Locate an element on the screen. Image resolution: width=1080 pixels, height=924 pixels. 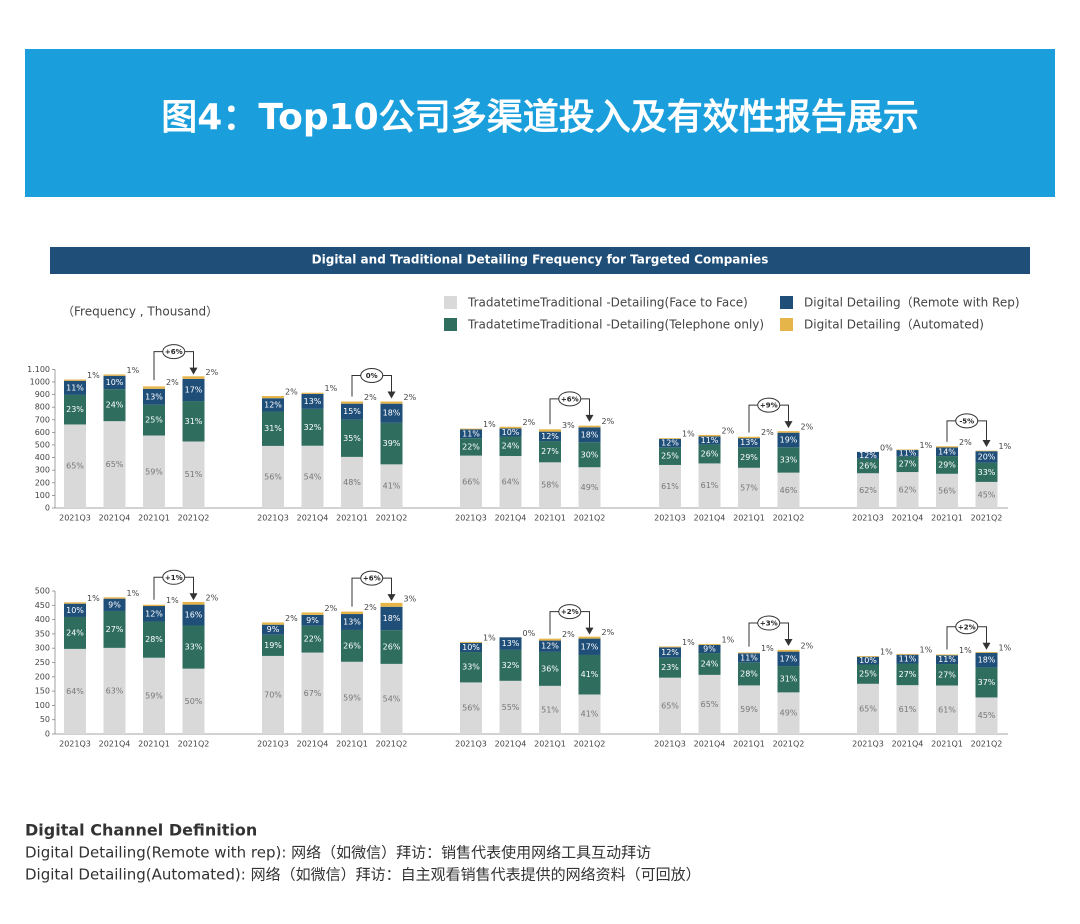
legend-swatch is located at coordinates (786, 302).